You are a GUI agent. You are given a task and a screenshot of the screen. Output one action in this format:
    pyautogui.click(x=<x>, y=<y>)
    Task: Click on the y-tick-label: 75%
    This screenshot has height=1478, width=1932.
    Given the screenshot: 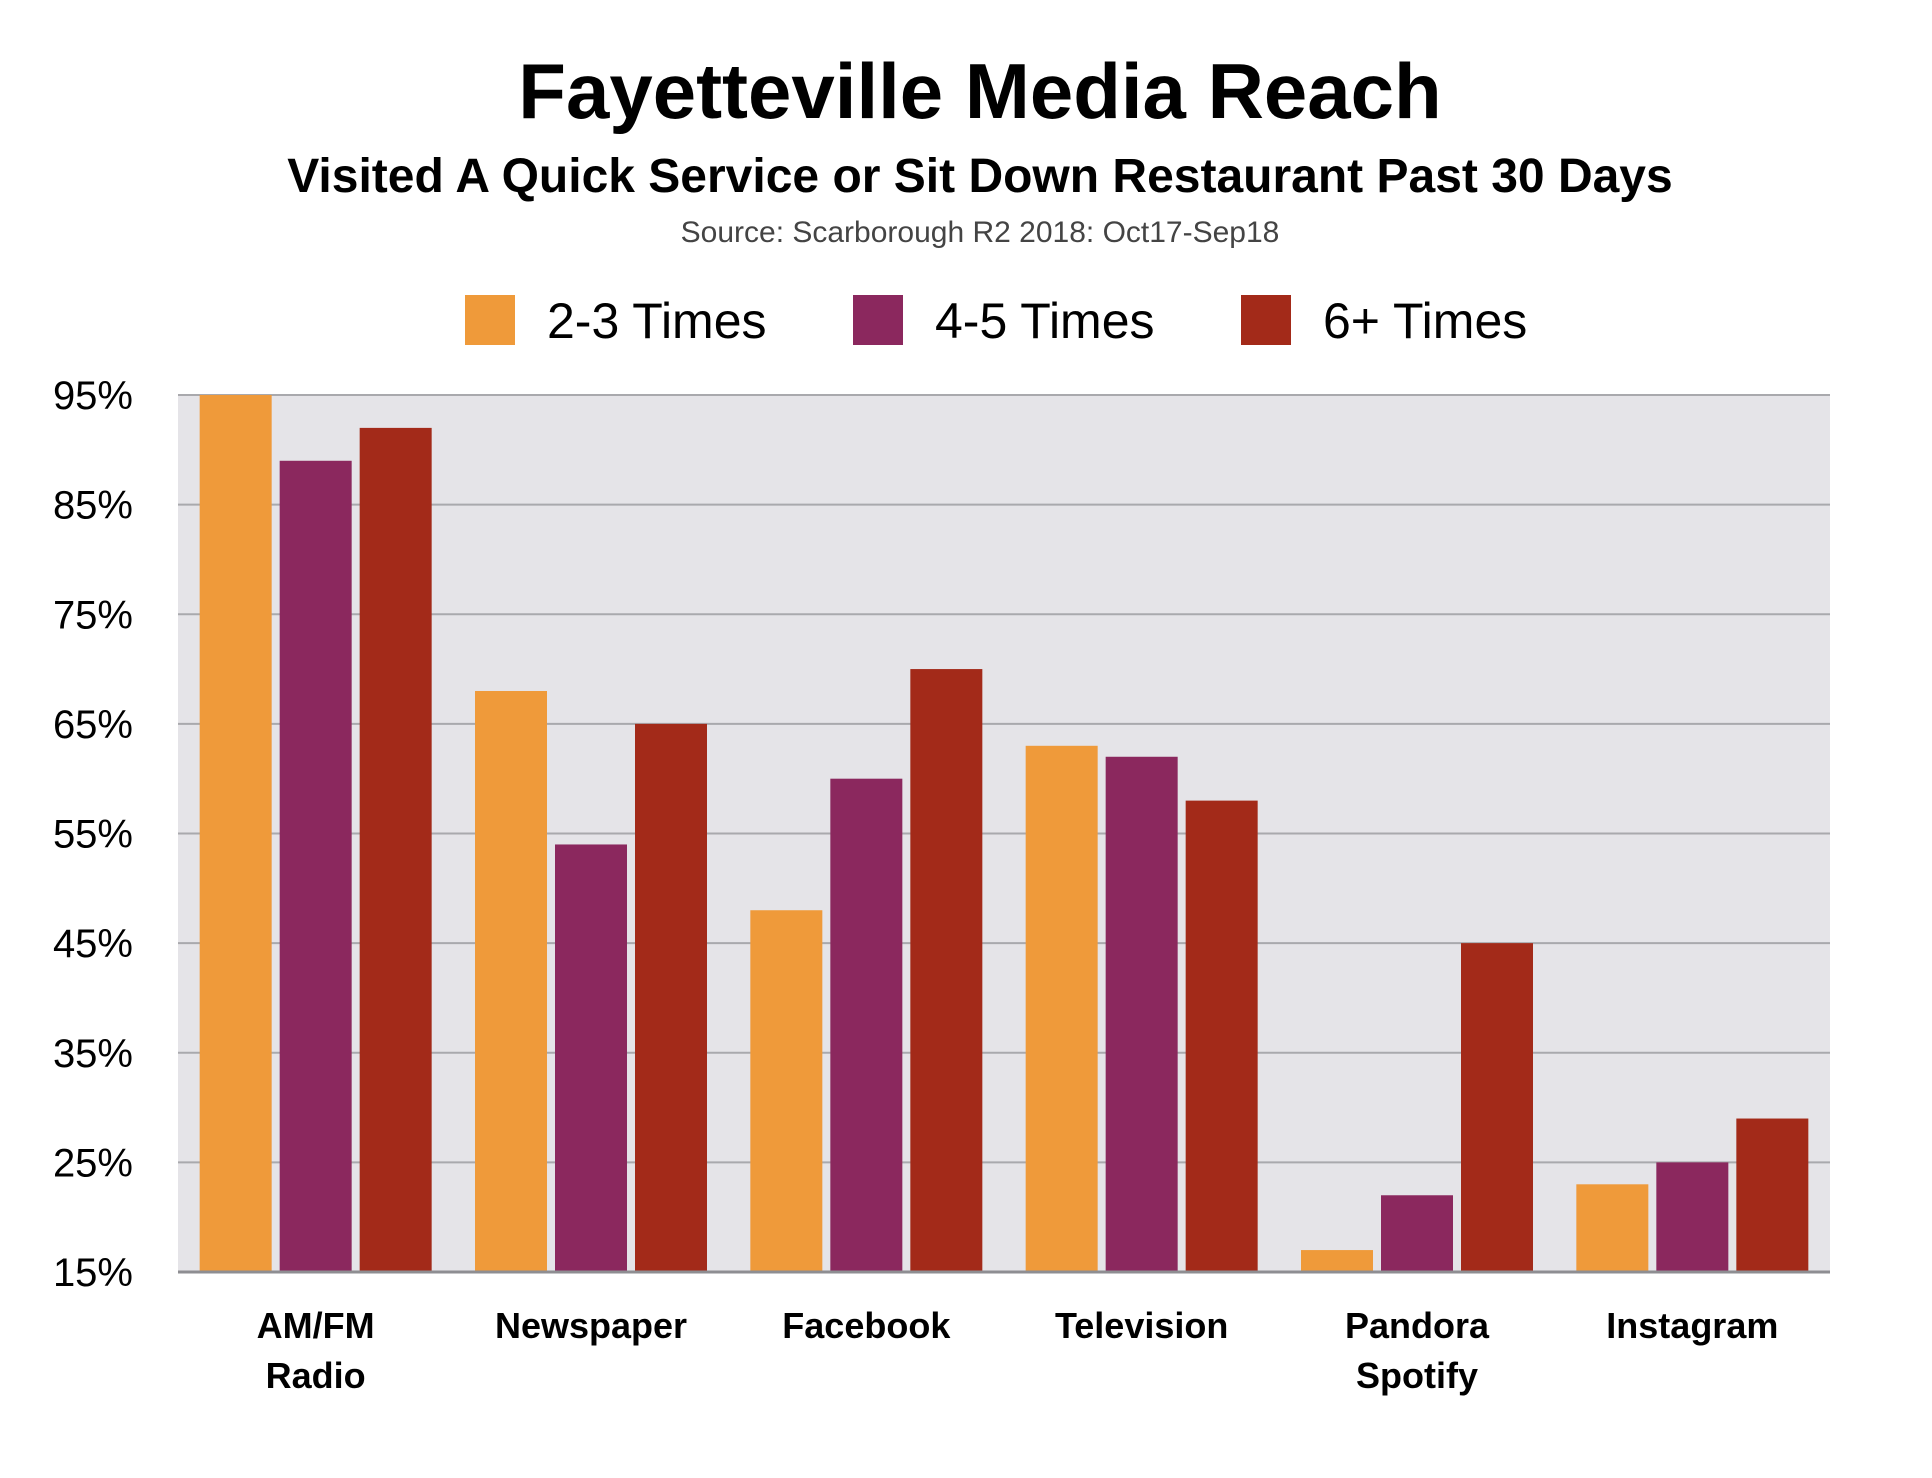 What is the action you would take?
    pyautogui.click(x=93, y=615)
    